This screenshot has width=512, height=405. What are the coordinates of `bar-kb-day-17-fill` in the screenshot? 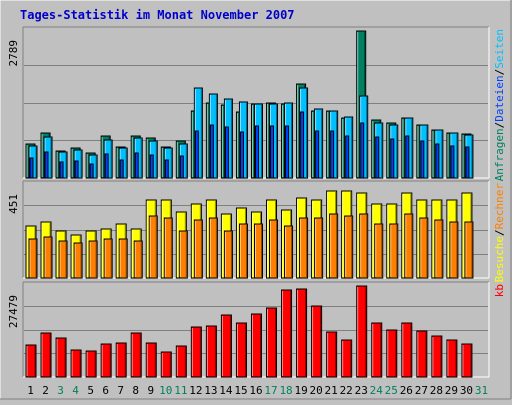 It's located at (272, 342).